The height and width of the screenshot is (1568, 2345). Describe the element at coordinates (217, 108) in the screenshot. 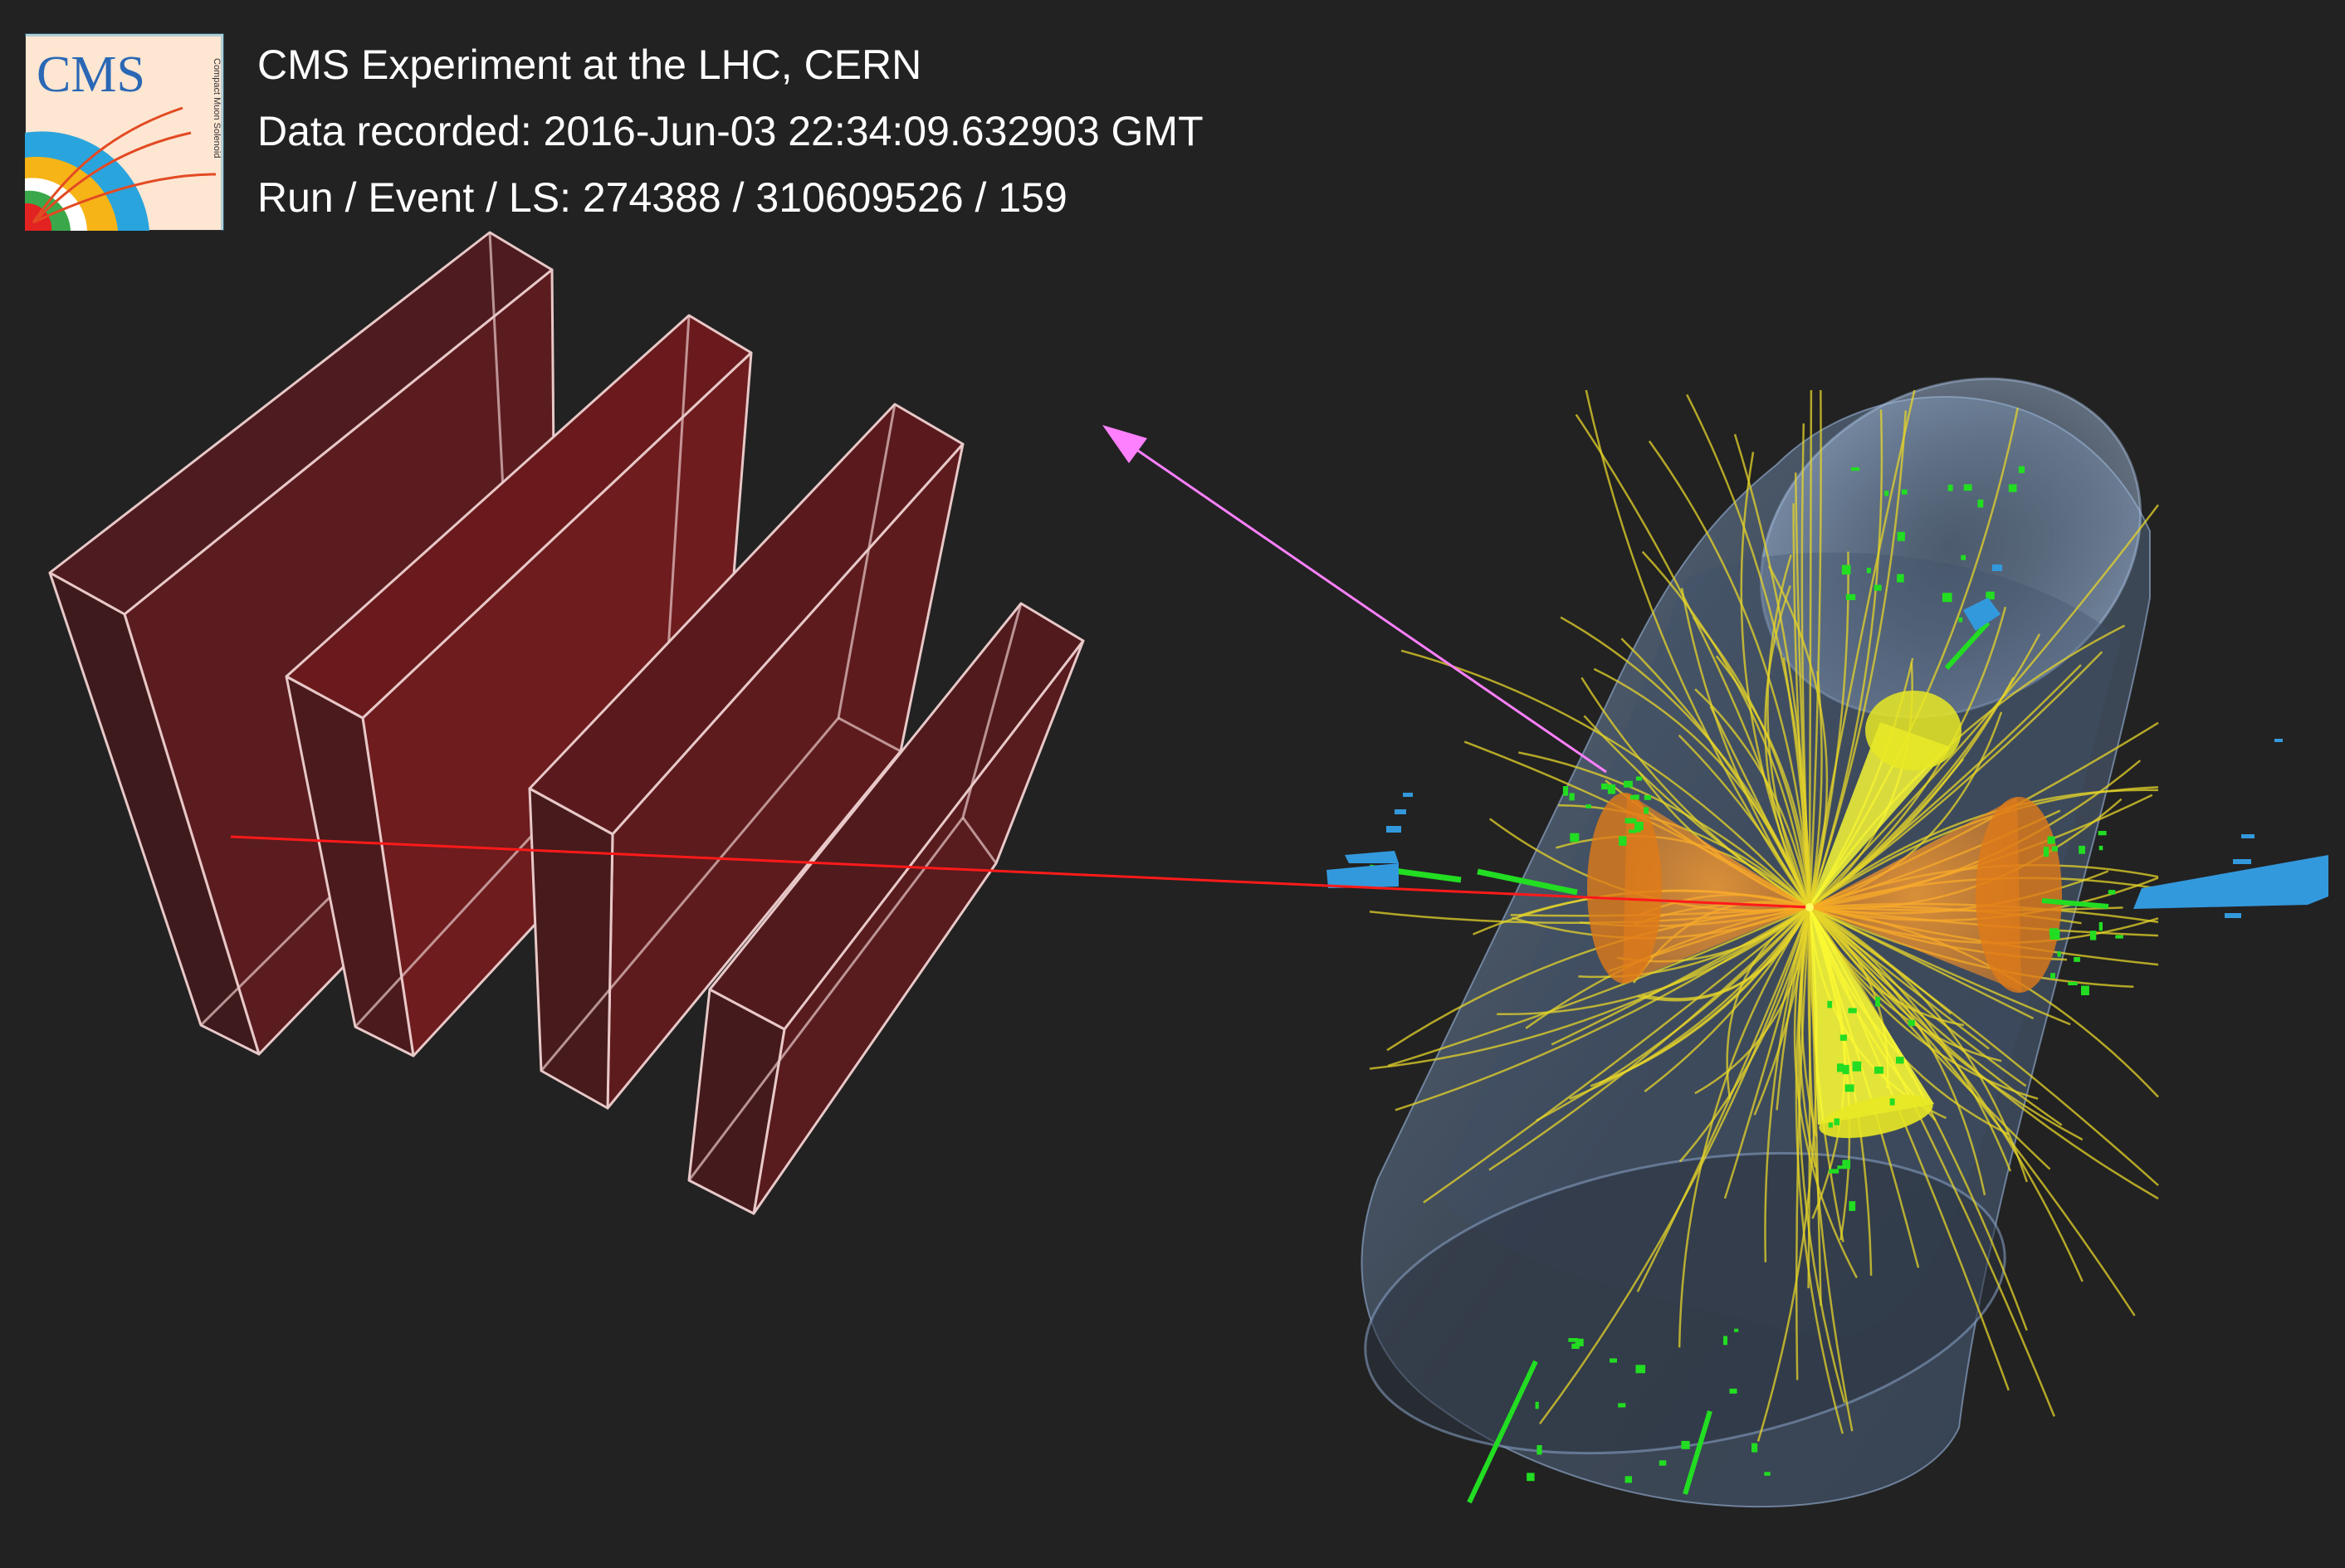

I see `logo-subtext: Compact Muon Solenoid` at that location.